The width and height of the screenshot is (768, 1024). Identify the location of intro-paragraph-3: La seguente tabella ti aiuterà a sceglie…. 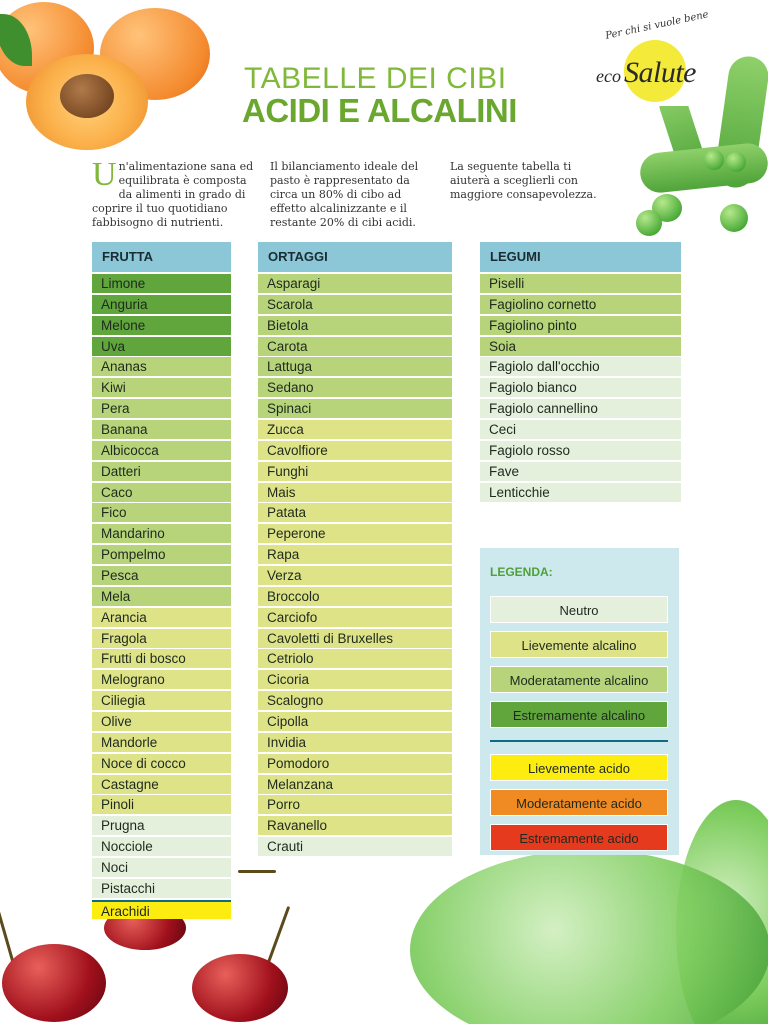
(531, 181).